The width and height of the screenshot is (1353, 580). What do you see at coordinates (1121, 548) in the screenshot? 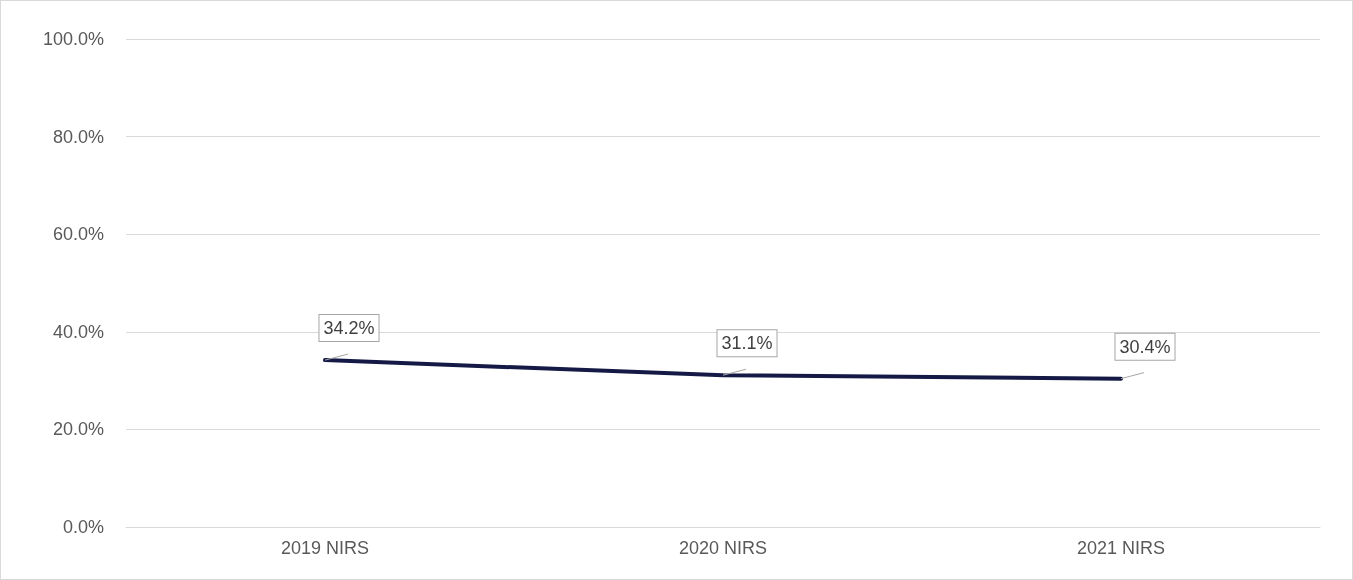
I see `x-tick-label: 2021 NIRS` at bounding box center [1121, 548].